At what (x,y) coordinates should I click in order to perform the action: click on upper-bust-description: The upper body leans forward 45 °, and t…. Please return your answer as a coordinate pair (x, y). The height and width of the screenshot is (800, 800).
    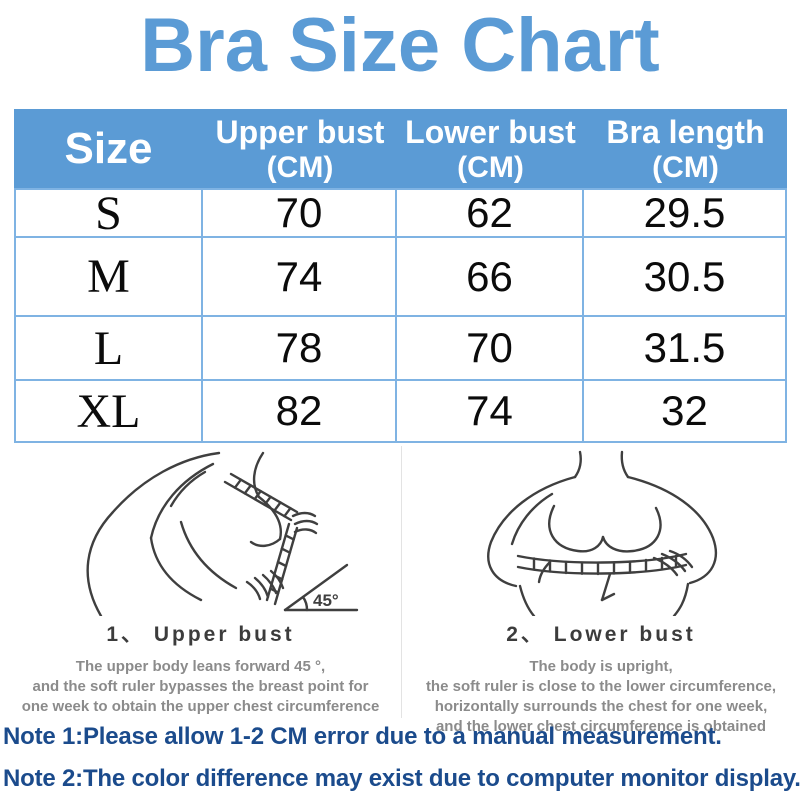
    Looking at the image, I should click on (200, 687).